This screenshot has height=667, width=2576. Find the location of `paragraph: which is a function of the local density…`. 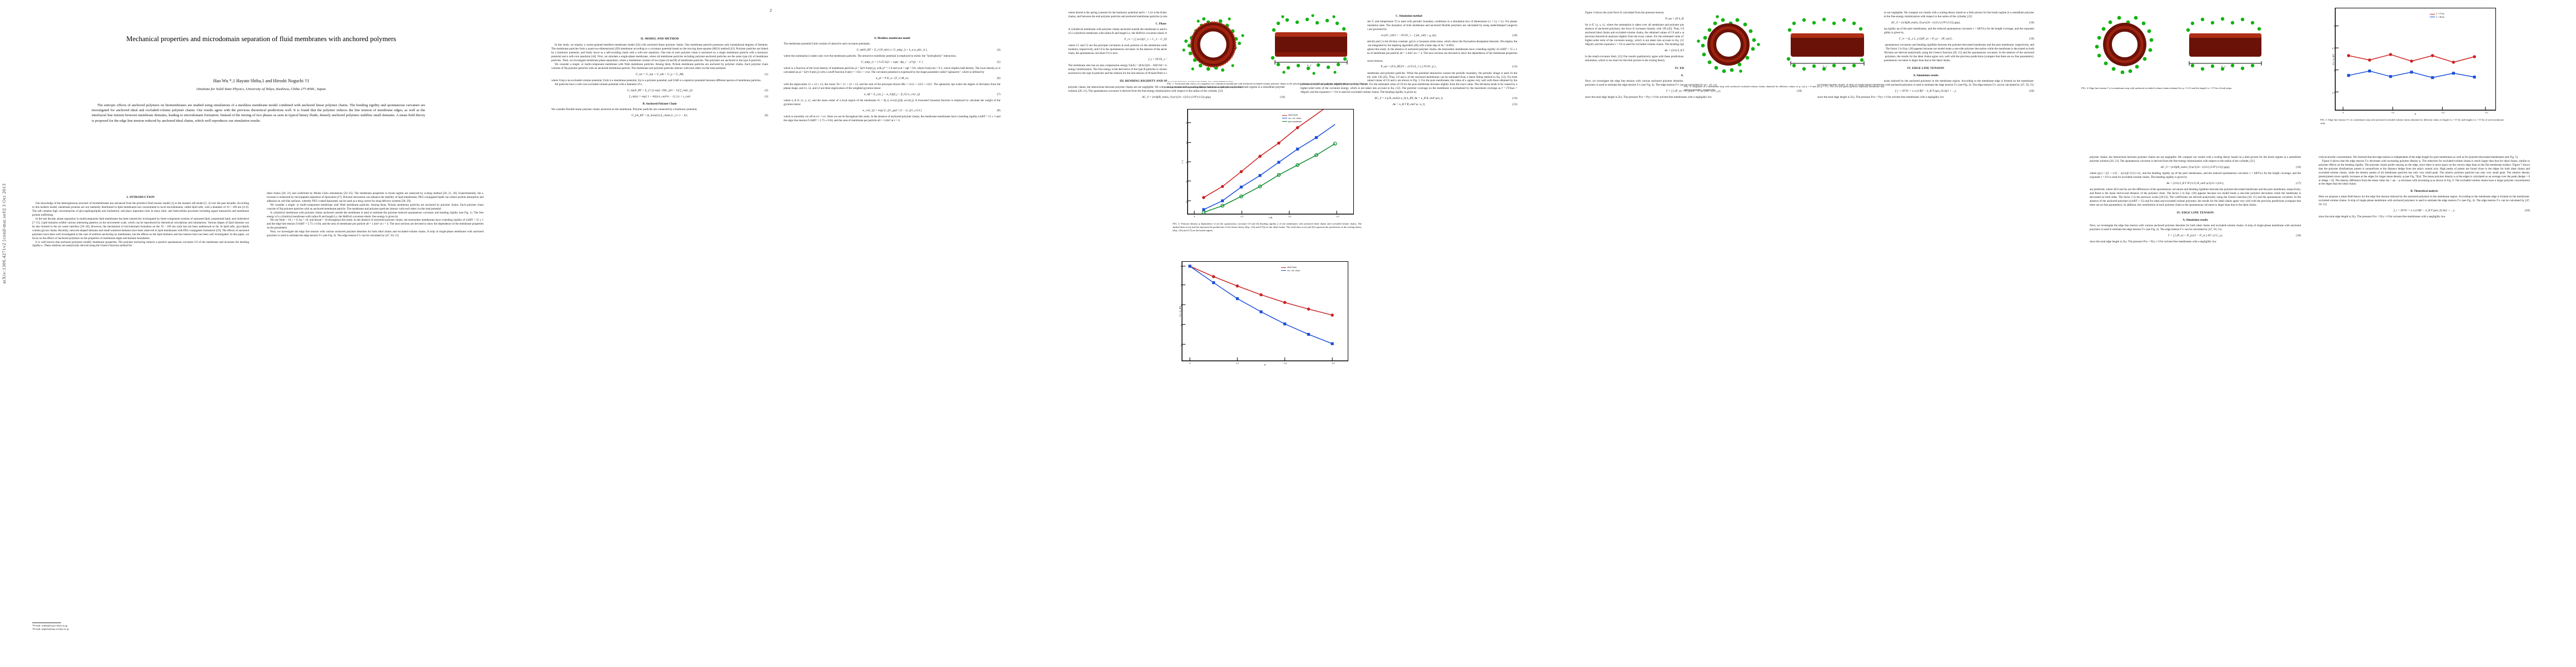

paragraph: which is a function of the local density… is located at coordinates (892, 70).